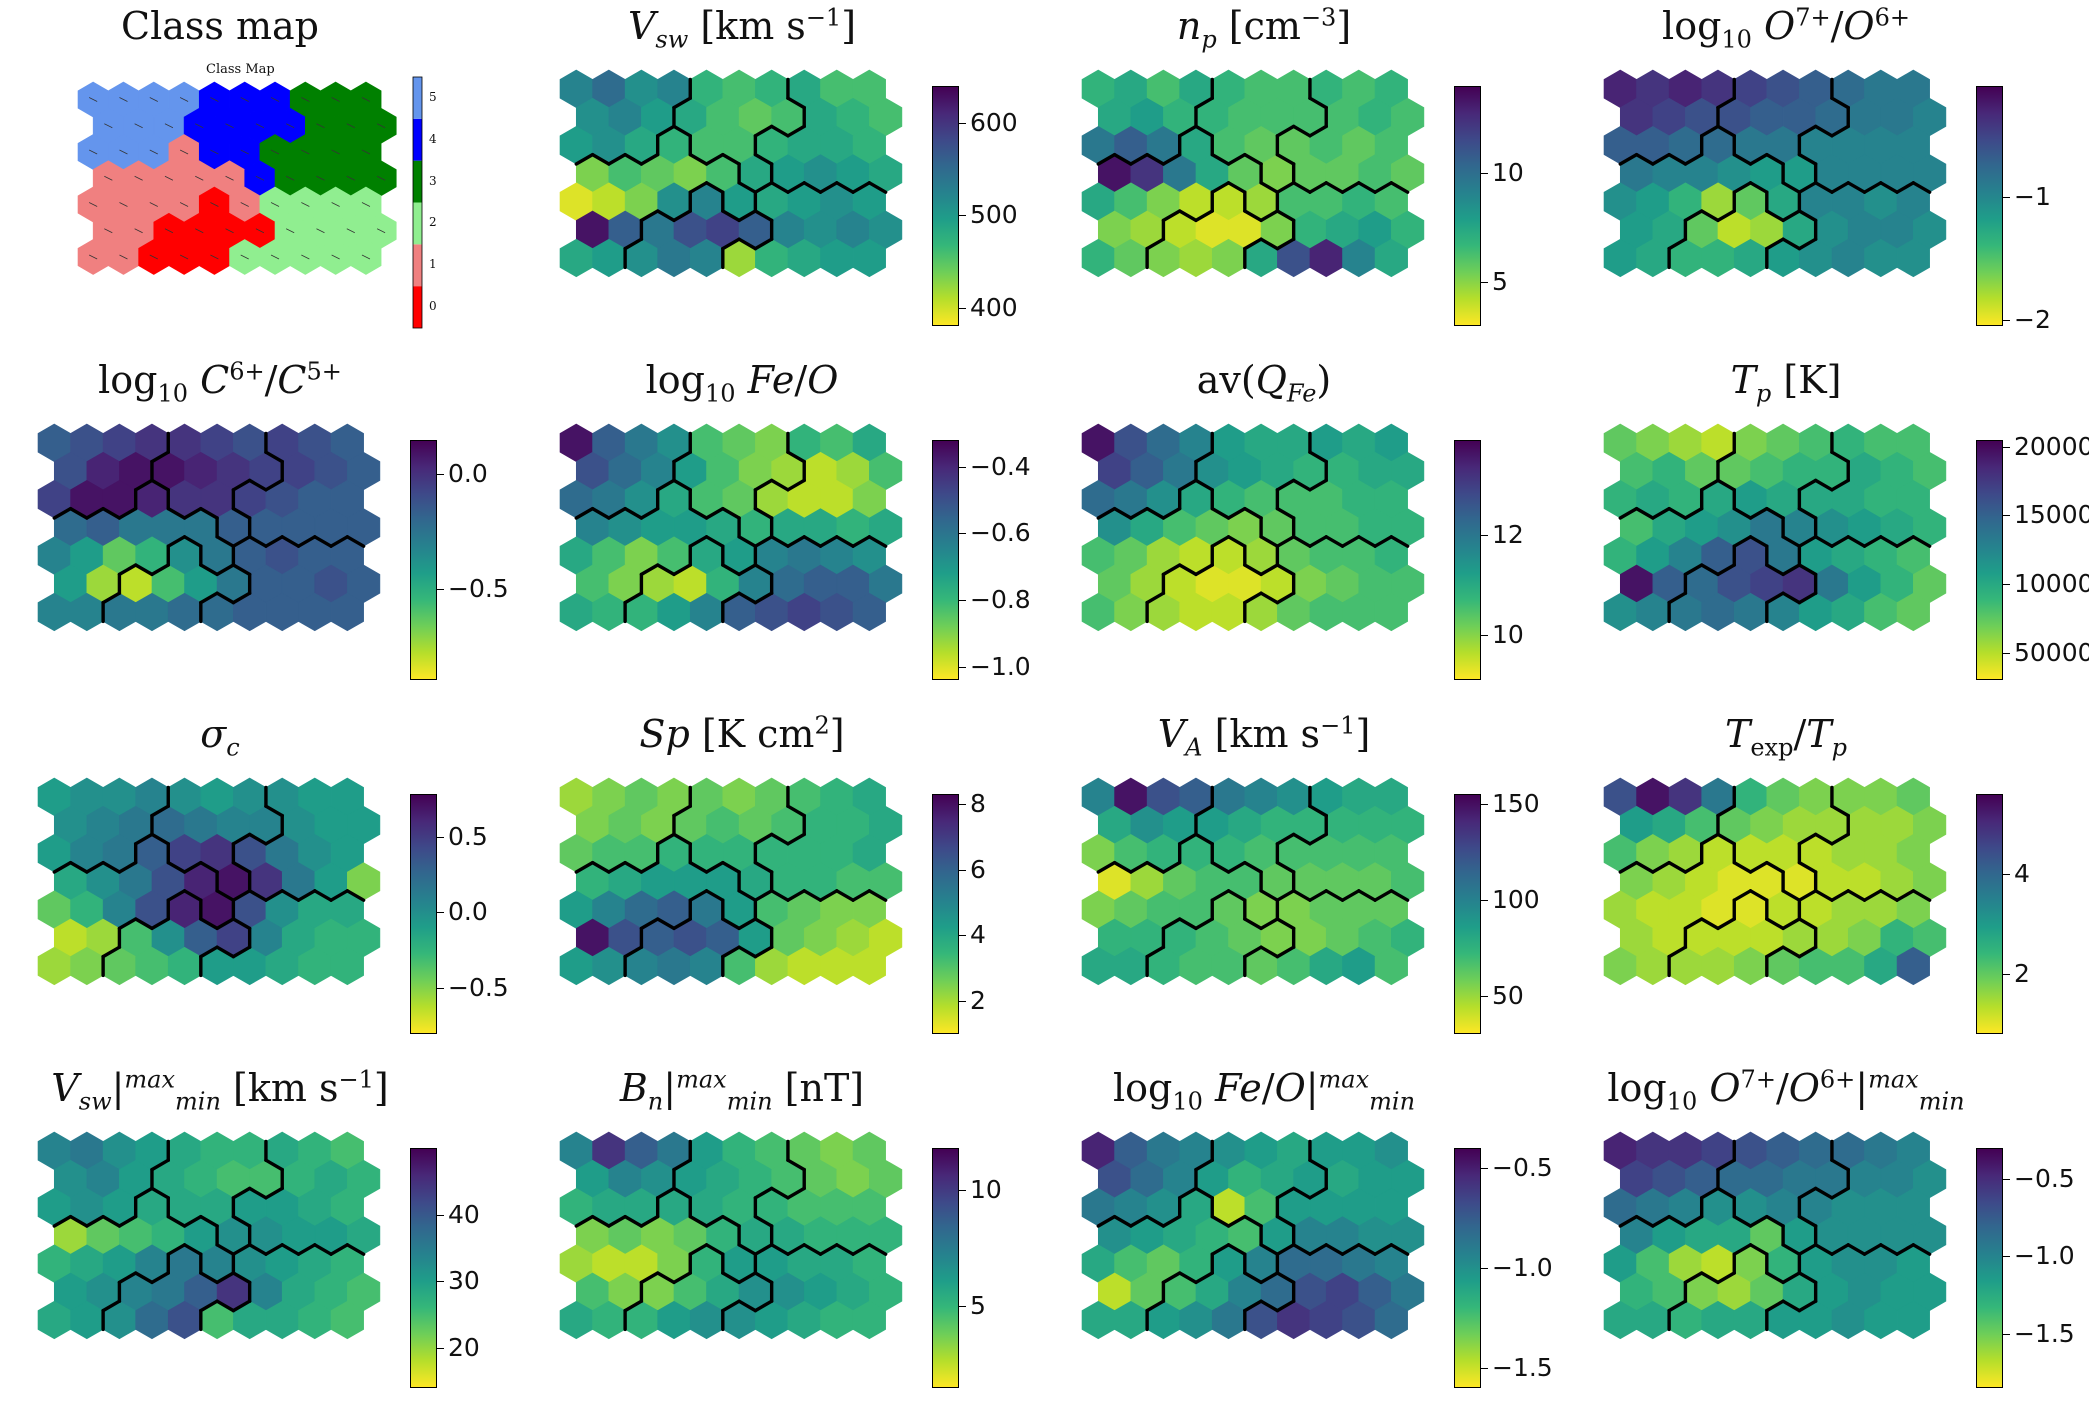  What do you see at coordinates (478, 988) in the screenshot?
I see `colorbar-tick-label: −0.5` at bounding box center [478, 988].